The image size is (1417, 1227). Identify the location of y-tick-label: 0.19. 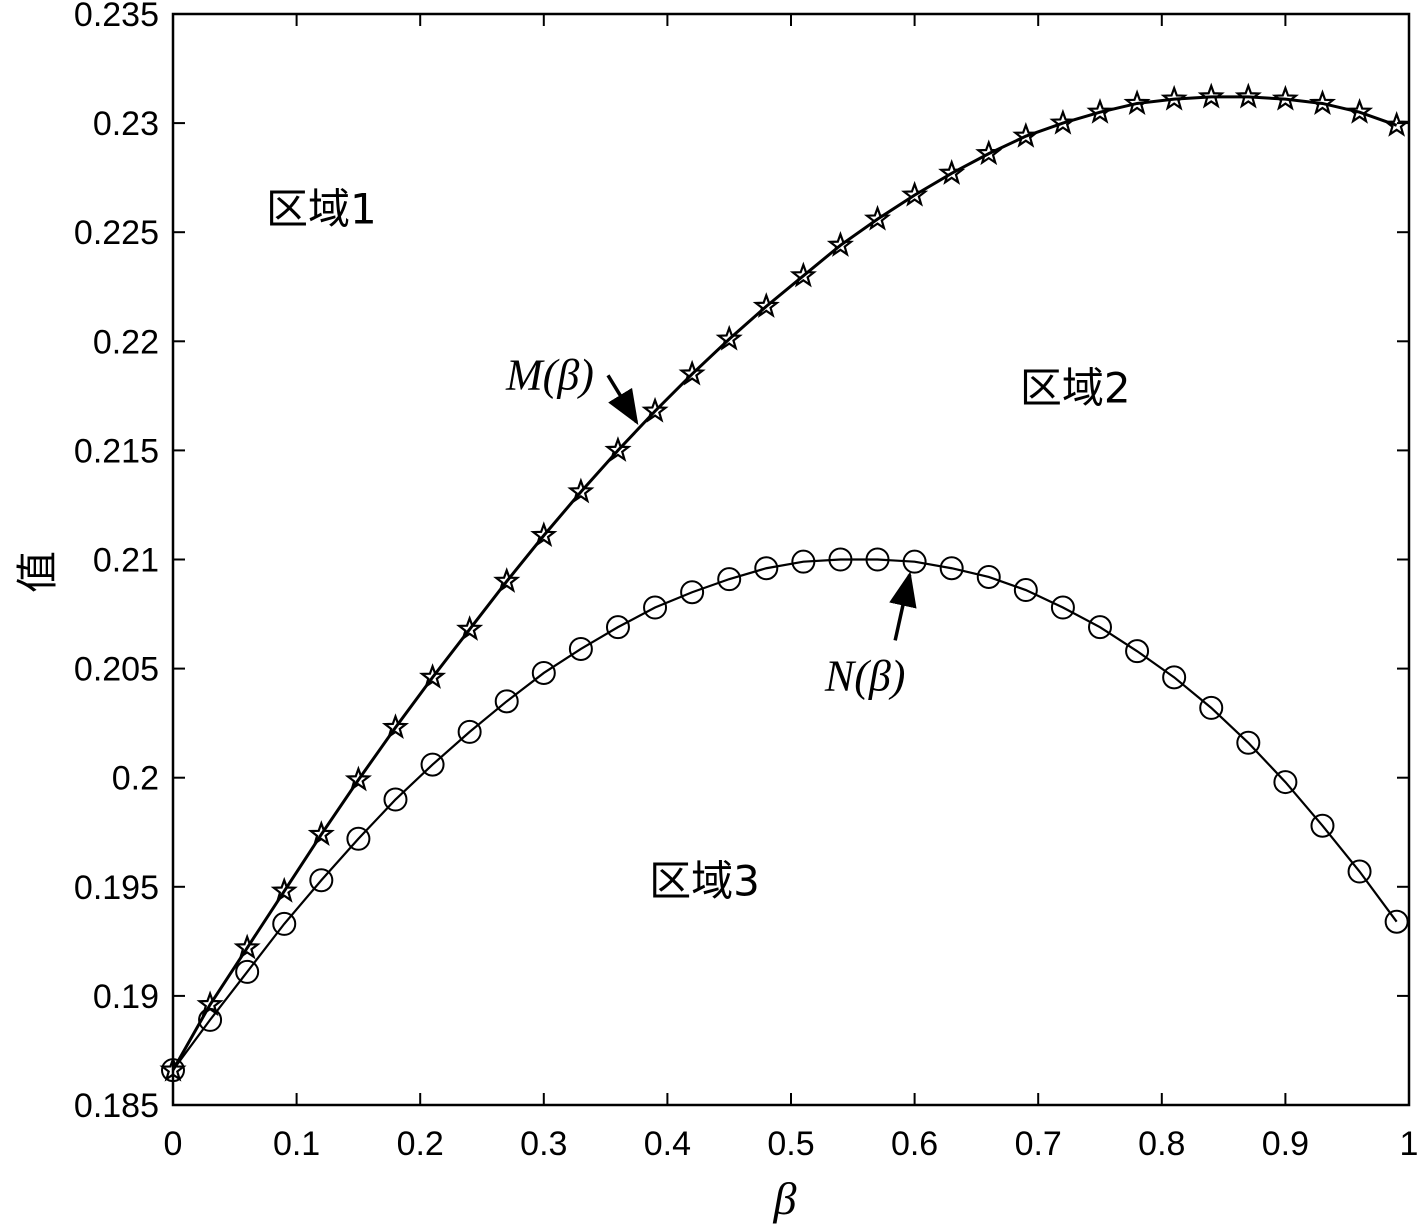
(126, 997).